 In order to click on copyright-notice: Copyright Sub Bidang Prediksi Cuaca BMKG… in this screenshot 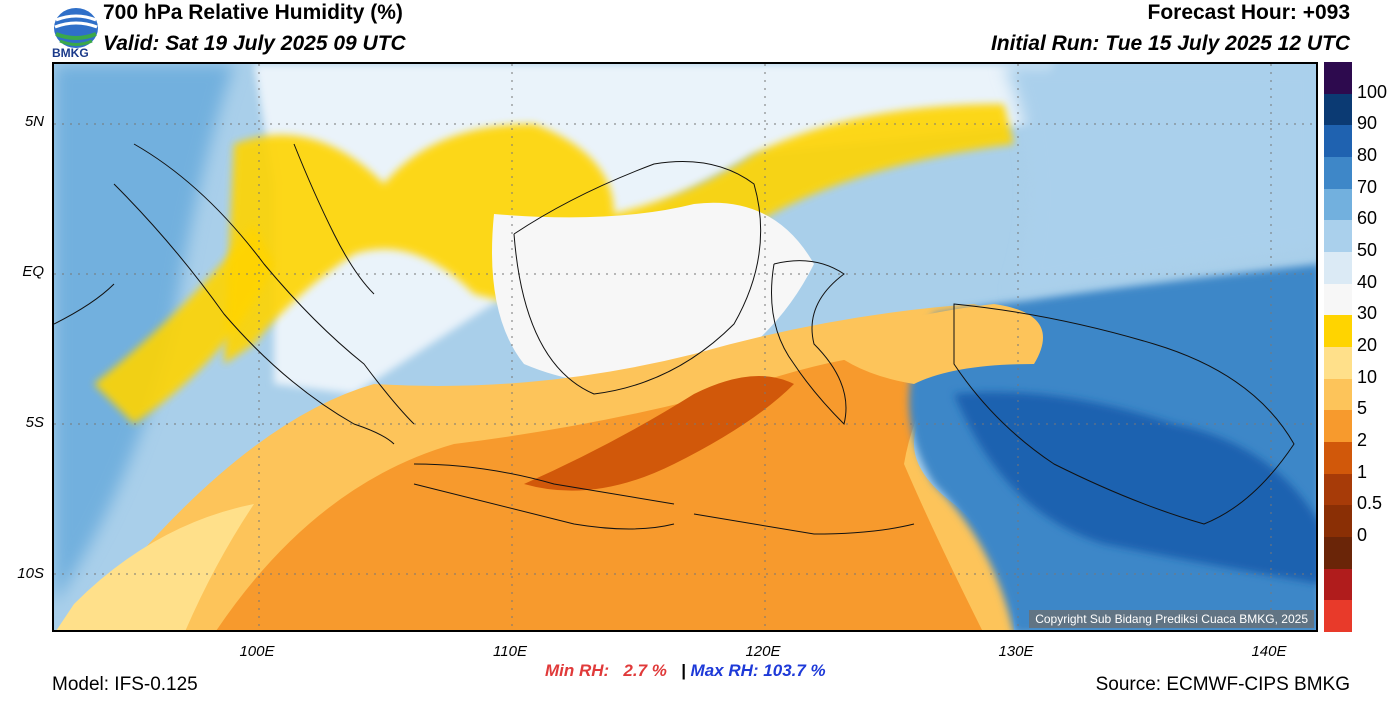, I will do `click(1171, 619)`.